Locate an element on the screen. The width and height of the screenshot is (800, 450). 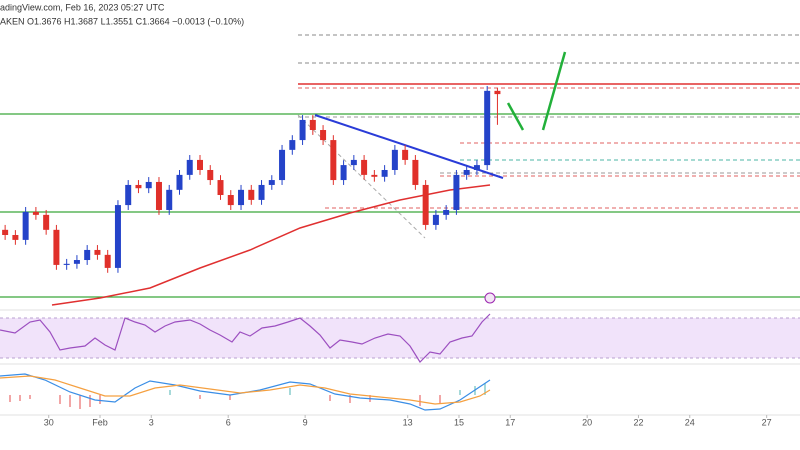
x-tick-label: Feb is located at coordinates (100, 422).